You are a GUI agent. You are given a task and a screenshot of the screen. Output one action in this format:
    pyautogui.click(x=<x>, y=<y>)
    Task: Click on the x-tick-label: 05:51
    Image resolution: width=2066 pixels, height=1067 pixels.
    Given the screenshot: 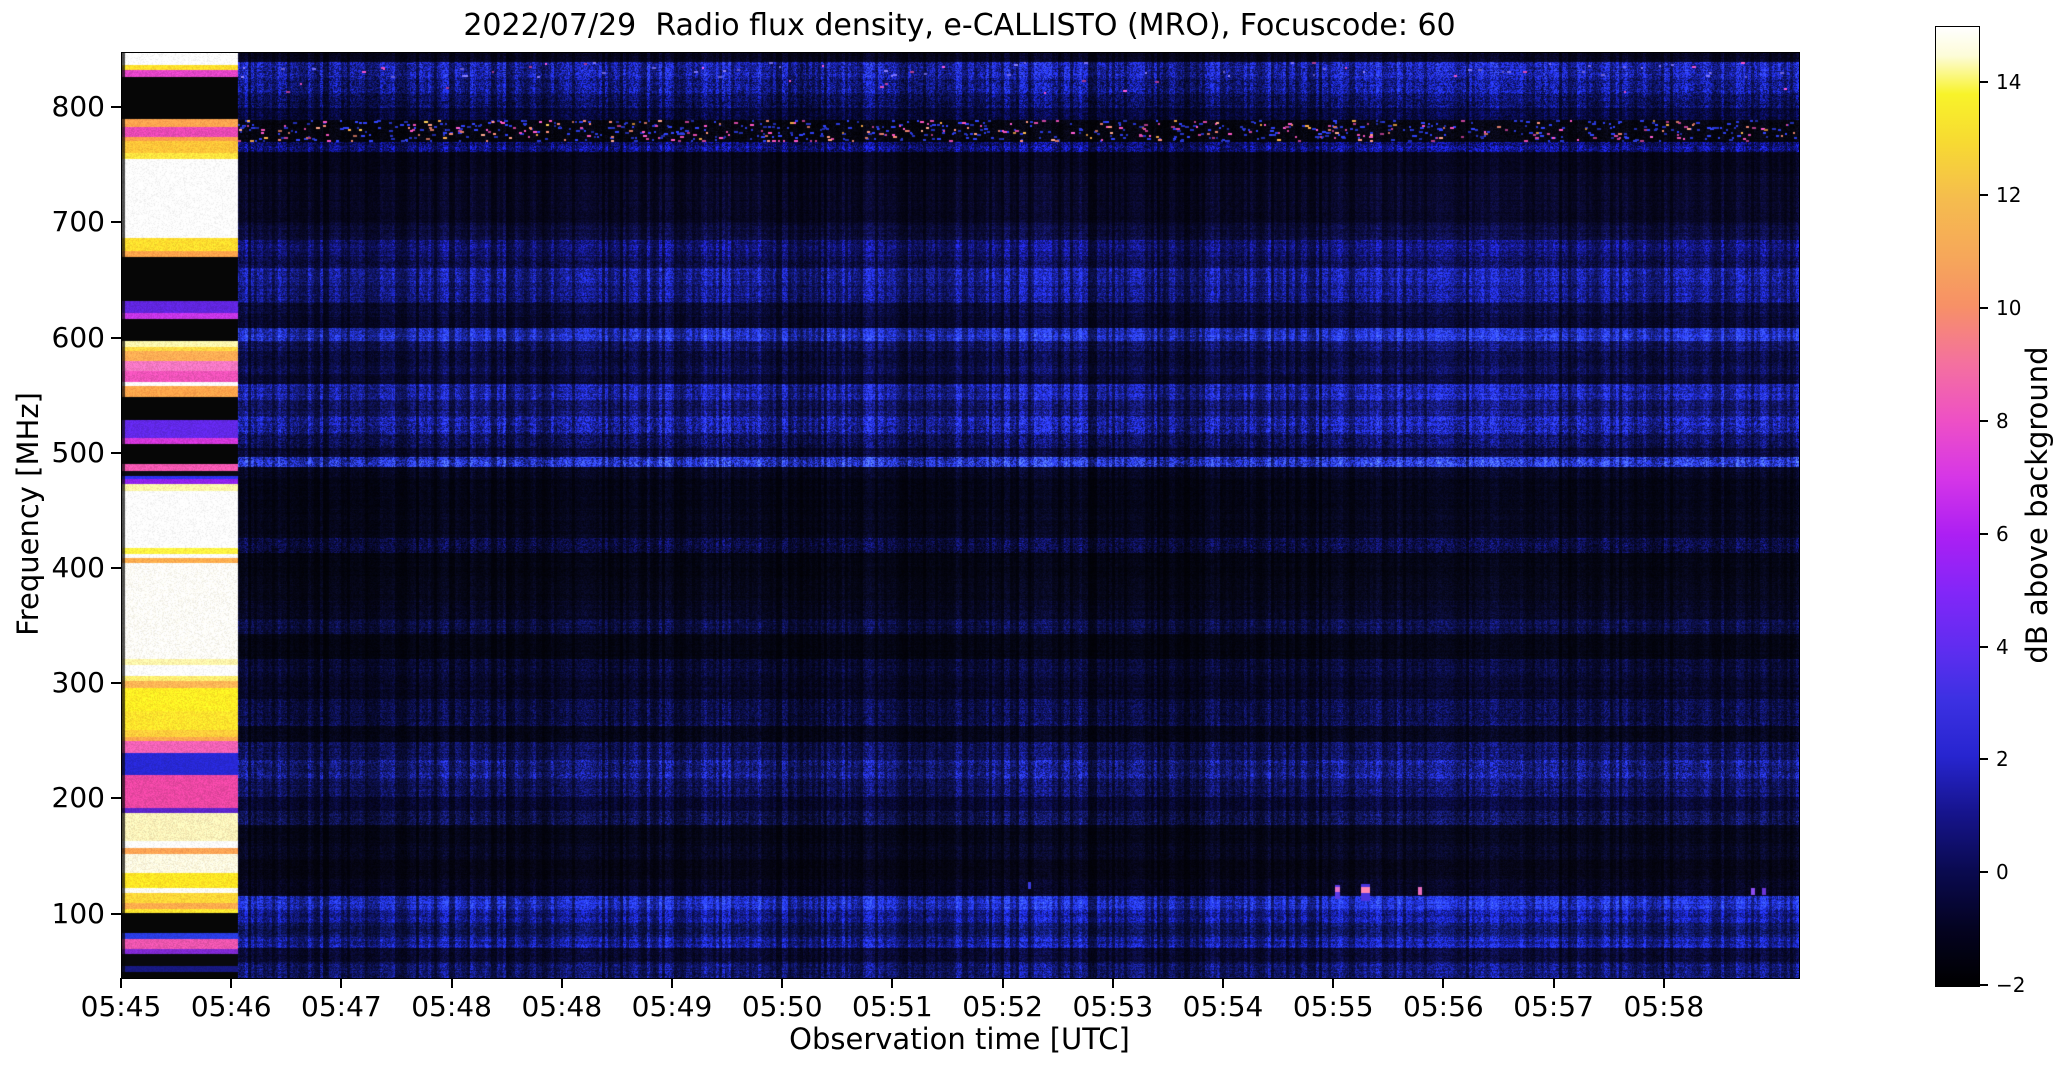 What is the action you would take?
    pyautogui.click(x=892, y=1006)
    